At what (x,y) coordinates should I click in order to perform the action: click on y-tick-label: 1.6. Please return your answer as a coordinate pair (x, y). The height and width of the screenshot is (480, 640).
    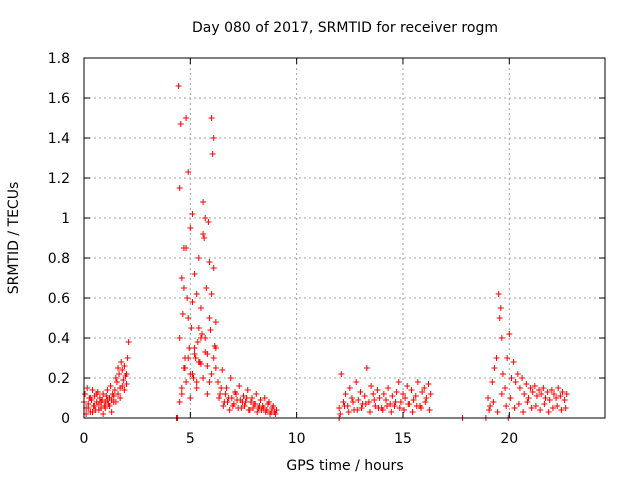
    Looking at the image, I should click on (59, 99).